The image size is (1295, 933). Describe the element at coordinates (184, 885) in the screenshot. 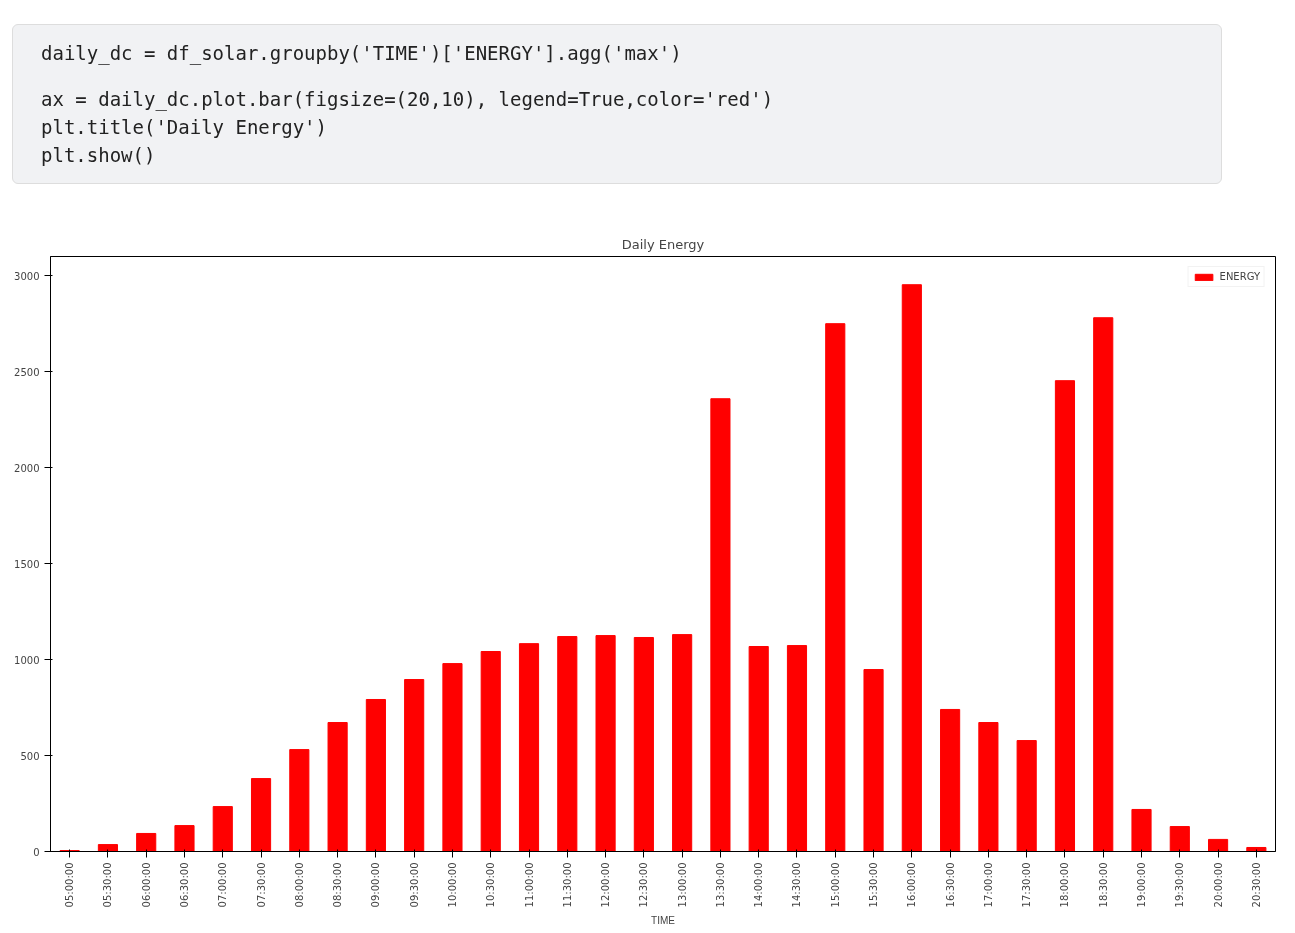

I see `x-tick-label: 06:30:00` at that location.